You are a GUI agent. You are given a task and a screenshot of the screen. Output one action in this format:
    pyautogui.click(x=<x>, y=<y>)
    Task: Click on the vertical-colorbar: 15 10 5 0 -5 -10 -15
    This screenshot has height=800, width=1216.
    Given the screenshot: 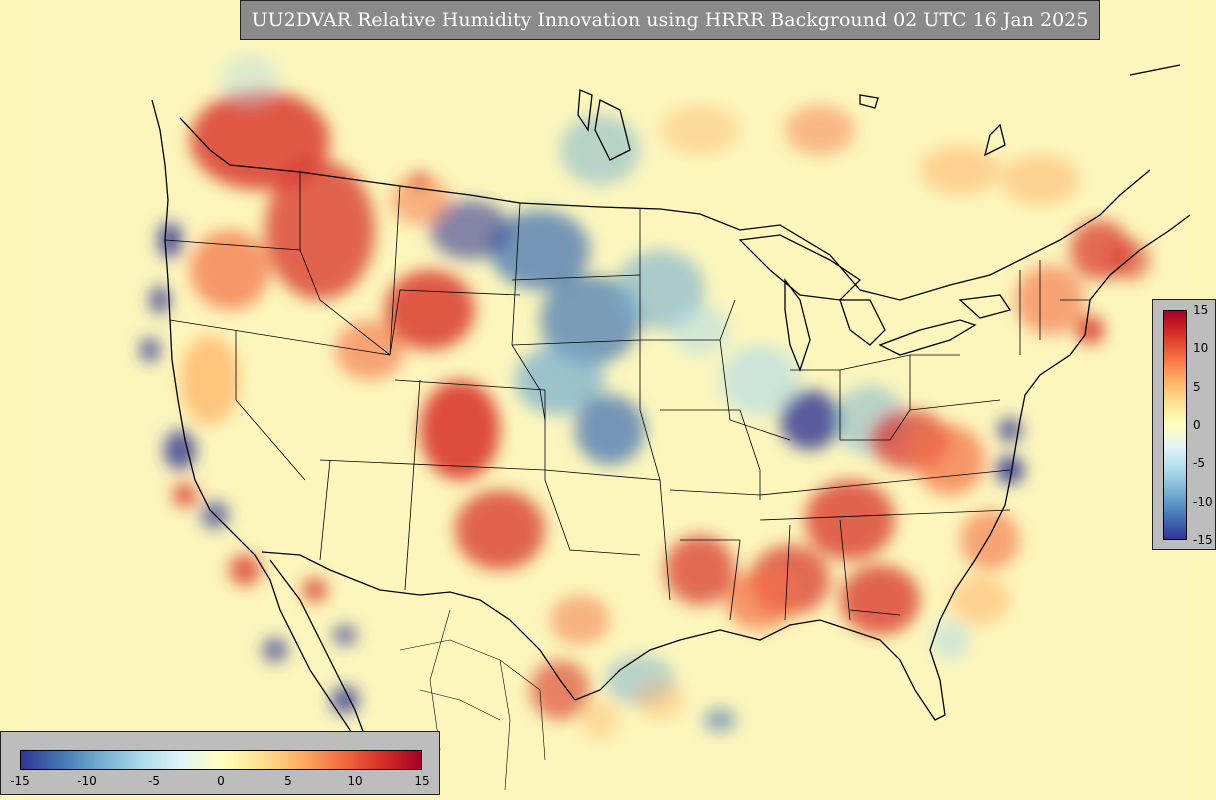 What is the action you would take?
    pyautogui.click(x=1184, y=424)
    